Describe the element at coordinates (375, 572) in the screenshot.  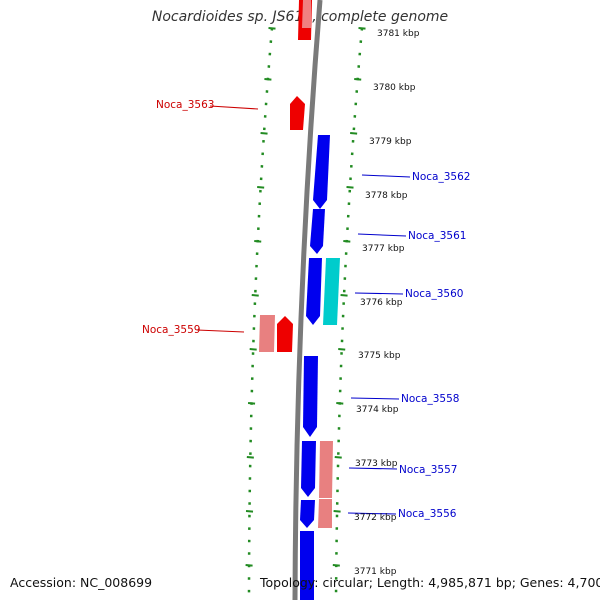
I see `tick-label: 3771 kbp` at that location.